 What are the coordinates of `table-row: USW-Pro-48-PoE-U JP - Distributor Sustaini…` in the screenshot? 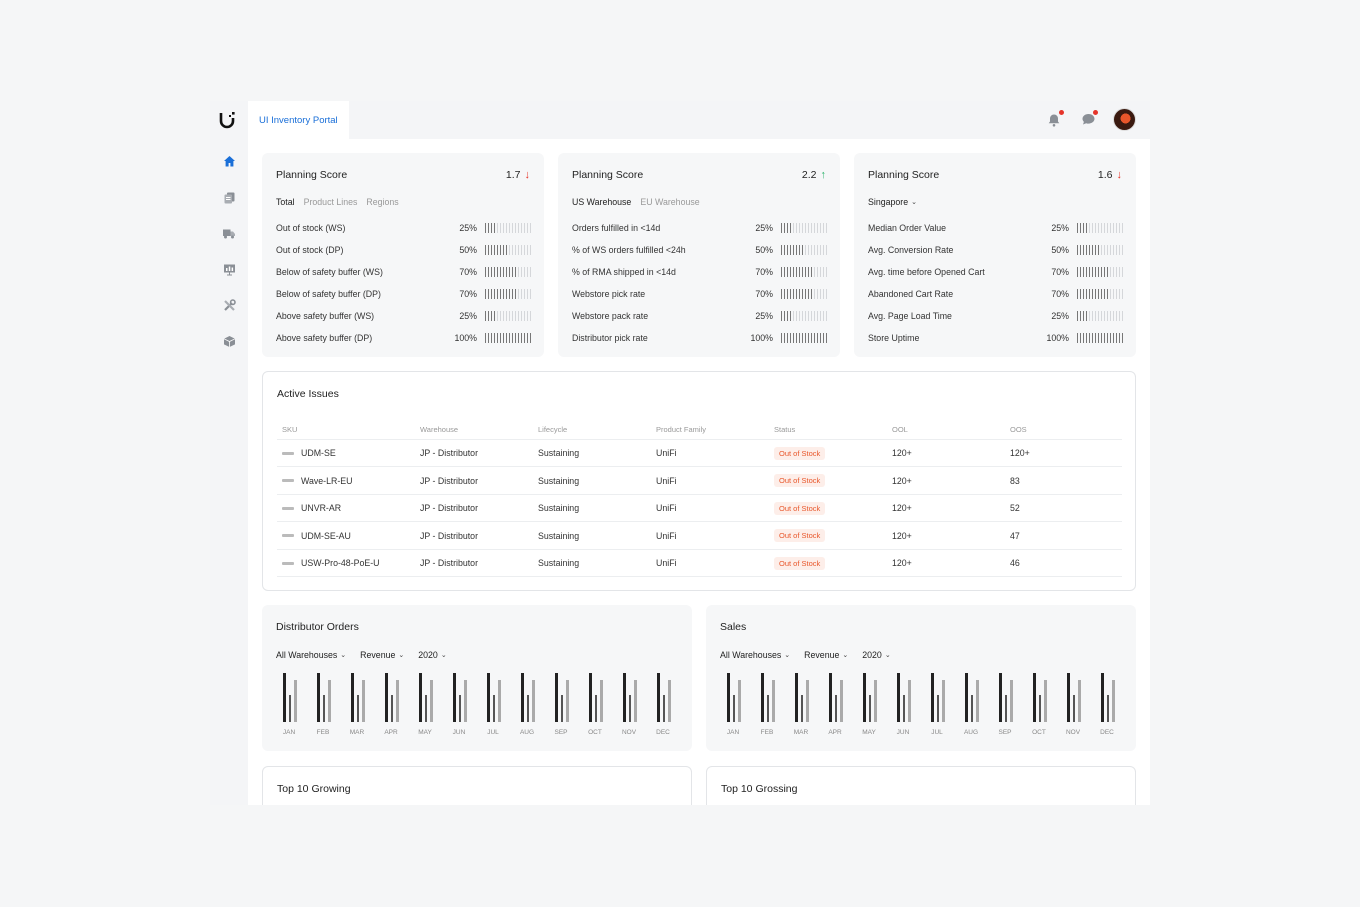 It's located at (699, 563).